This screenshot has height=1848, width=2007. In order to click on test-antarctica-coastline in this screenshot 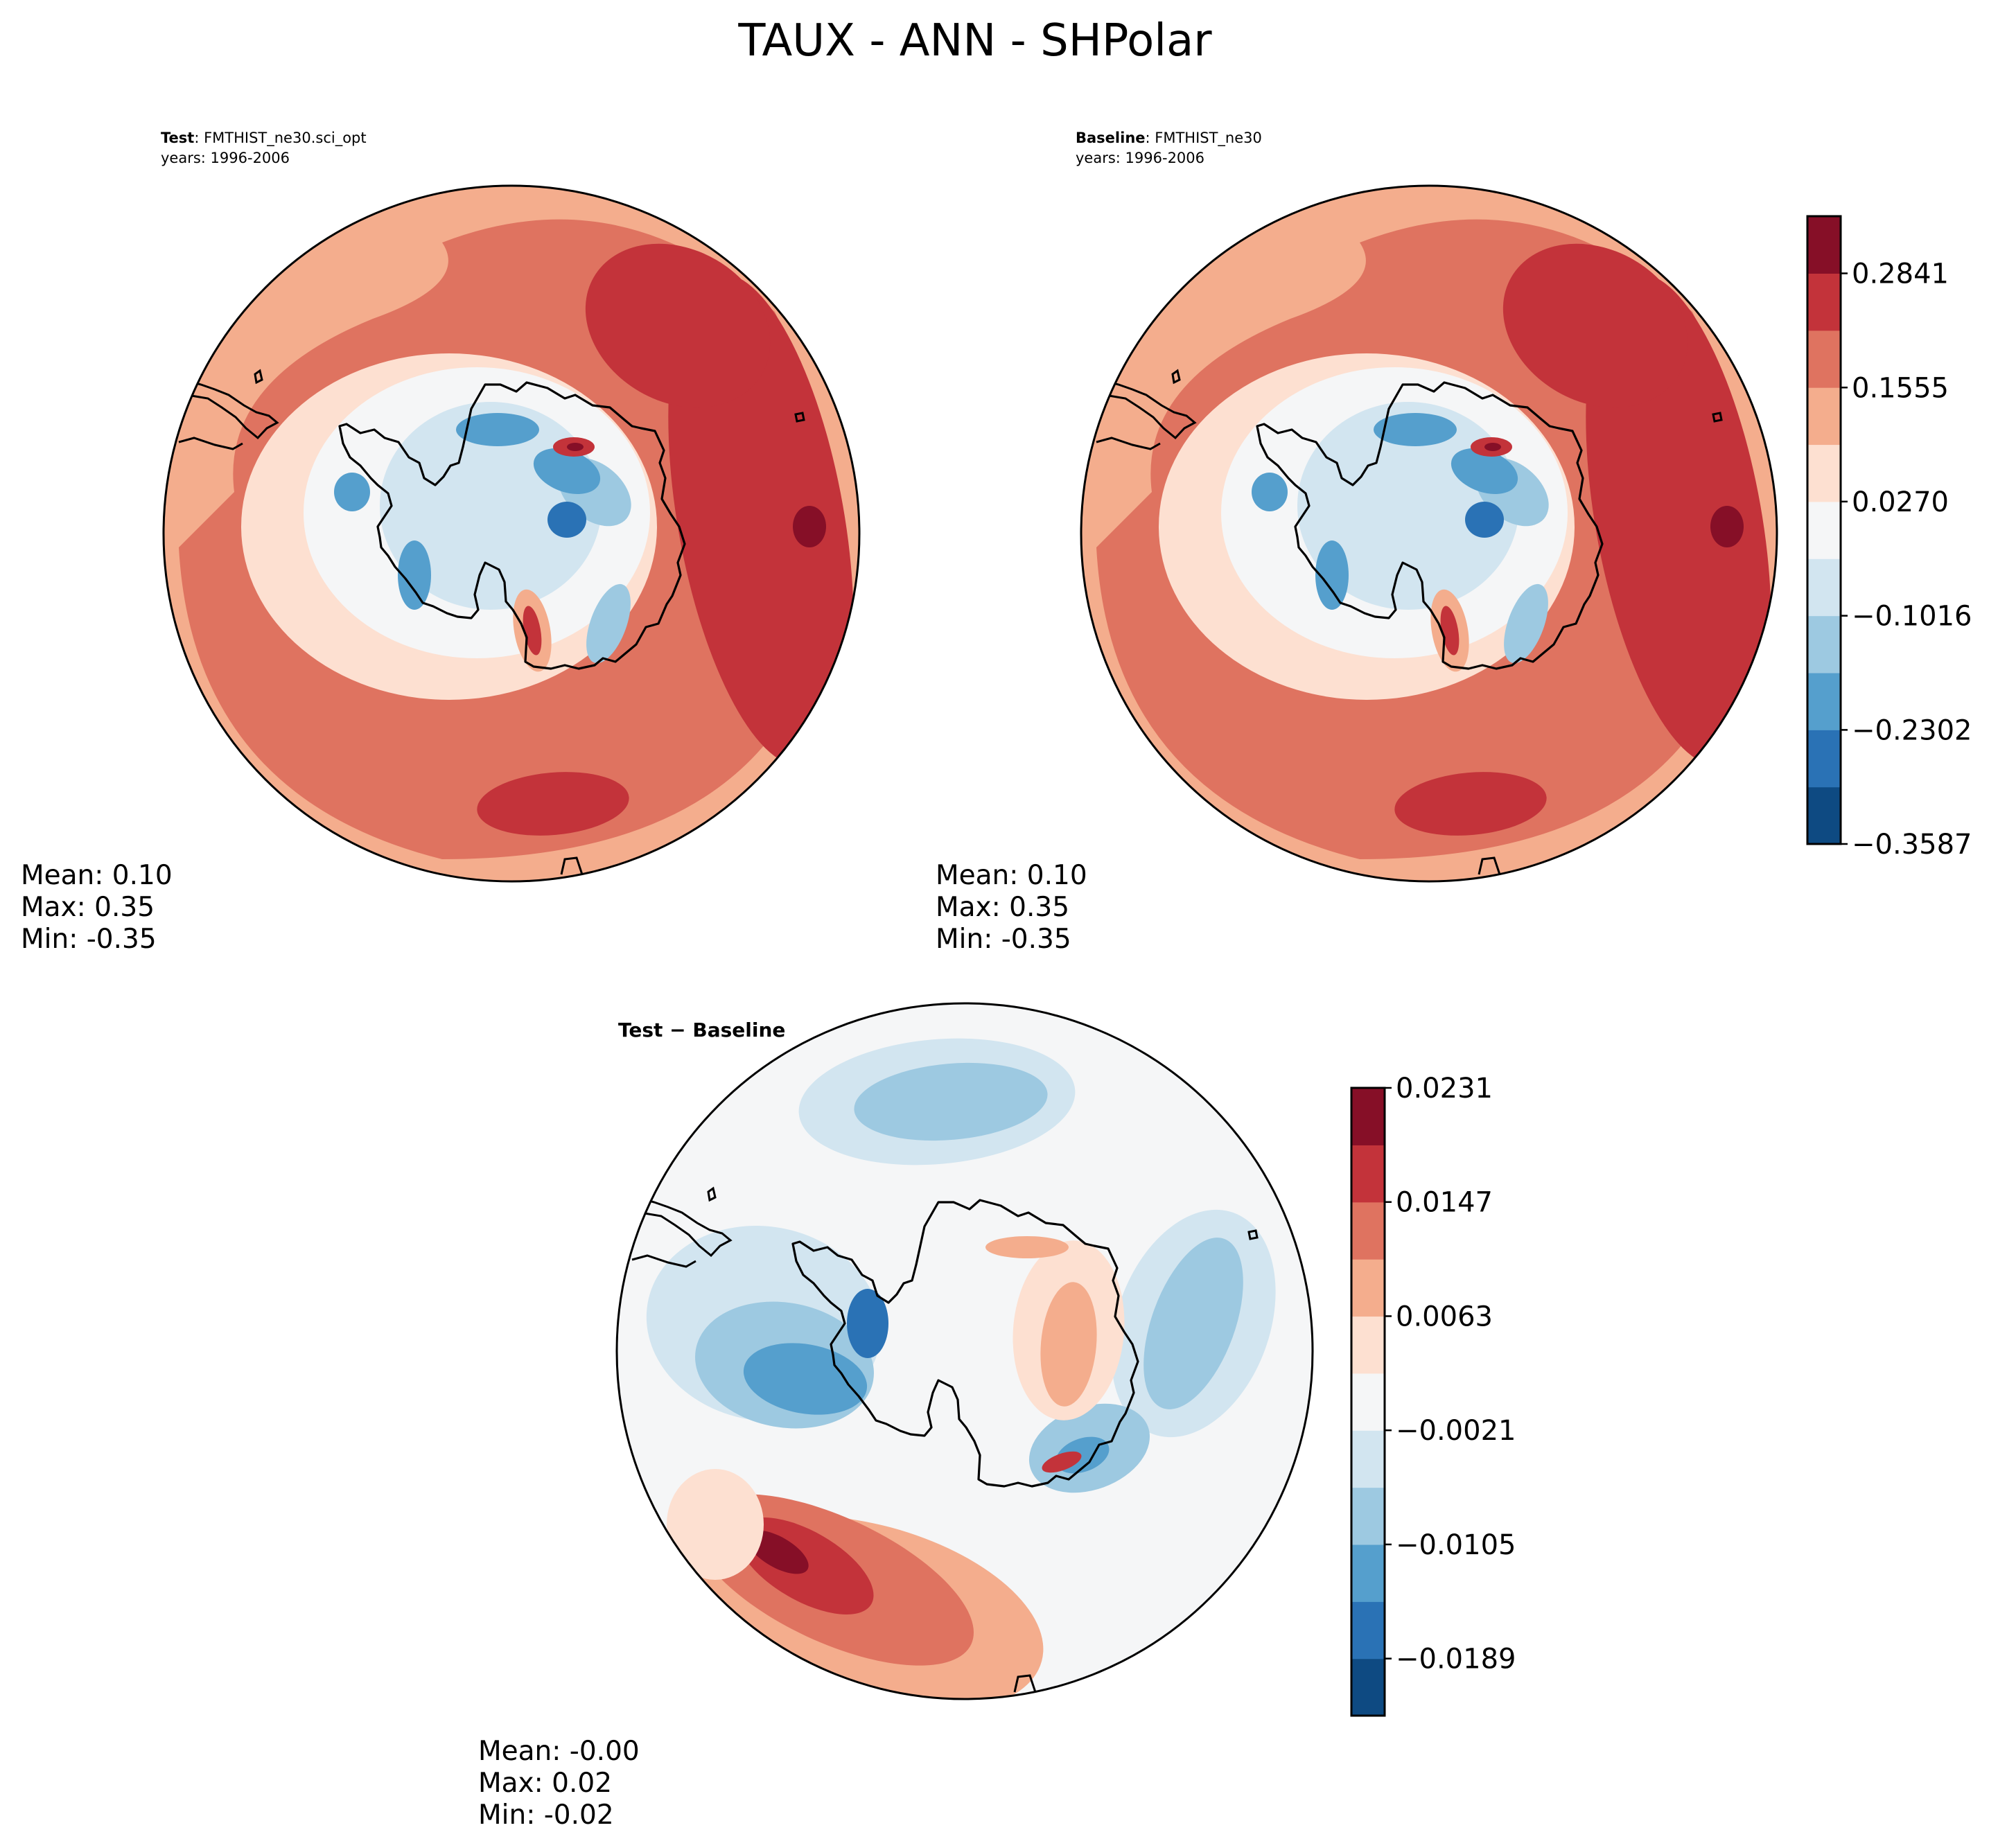, I will do `click(512, 525)`.